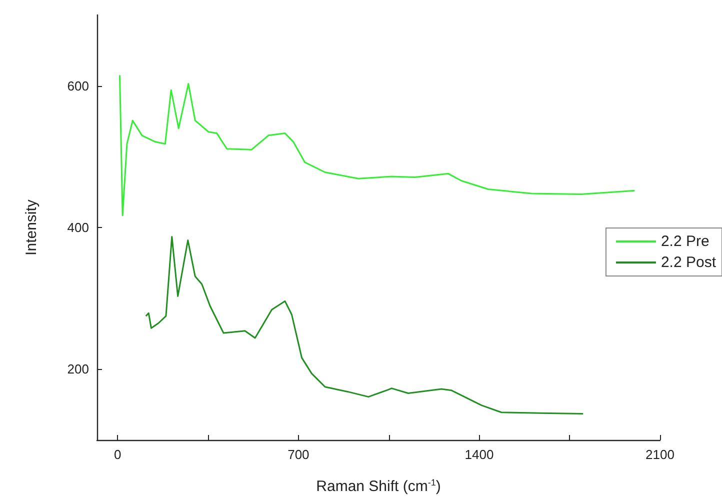  Describe the element at coordinates (299, 454) in the screenshot. I see `x-tick-label: 700` at that location.